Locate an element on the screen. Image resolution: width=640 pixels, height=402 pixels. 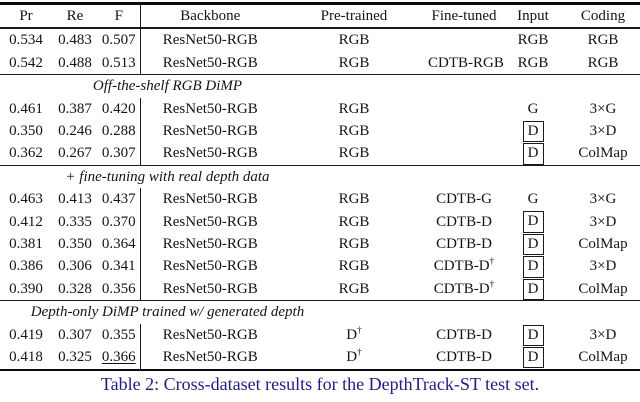
column-header-backbone: Backbone is located at coordinates (210, 16).